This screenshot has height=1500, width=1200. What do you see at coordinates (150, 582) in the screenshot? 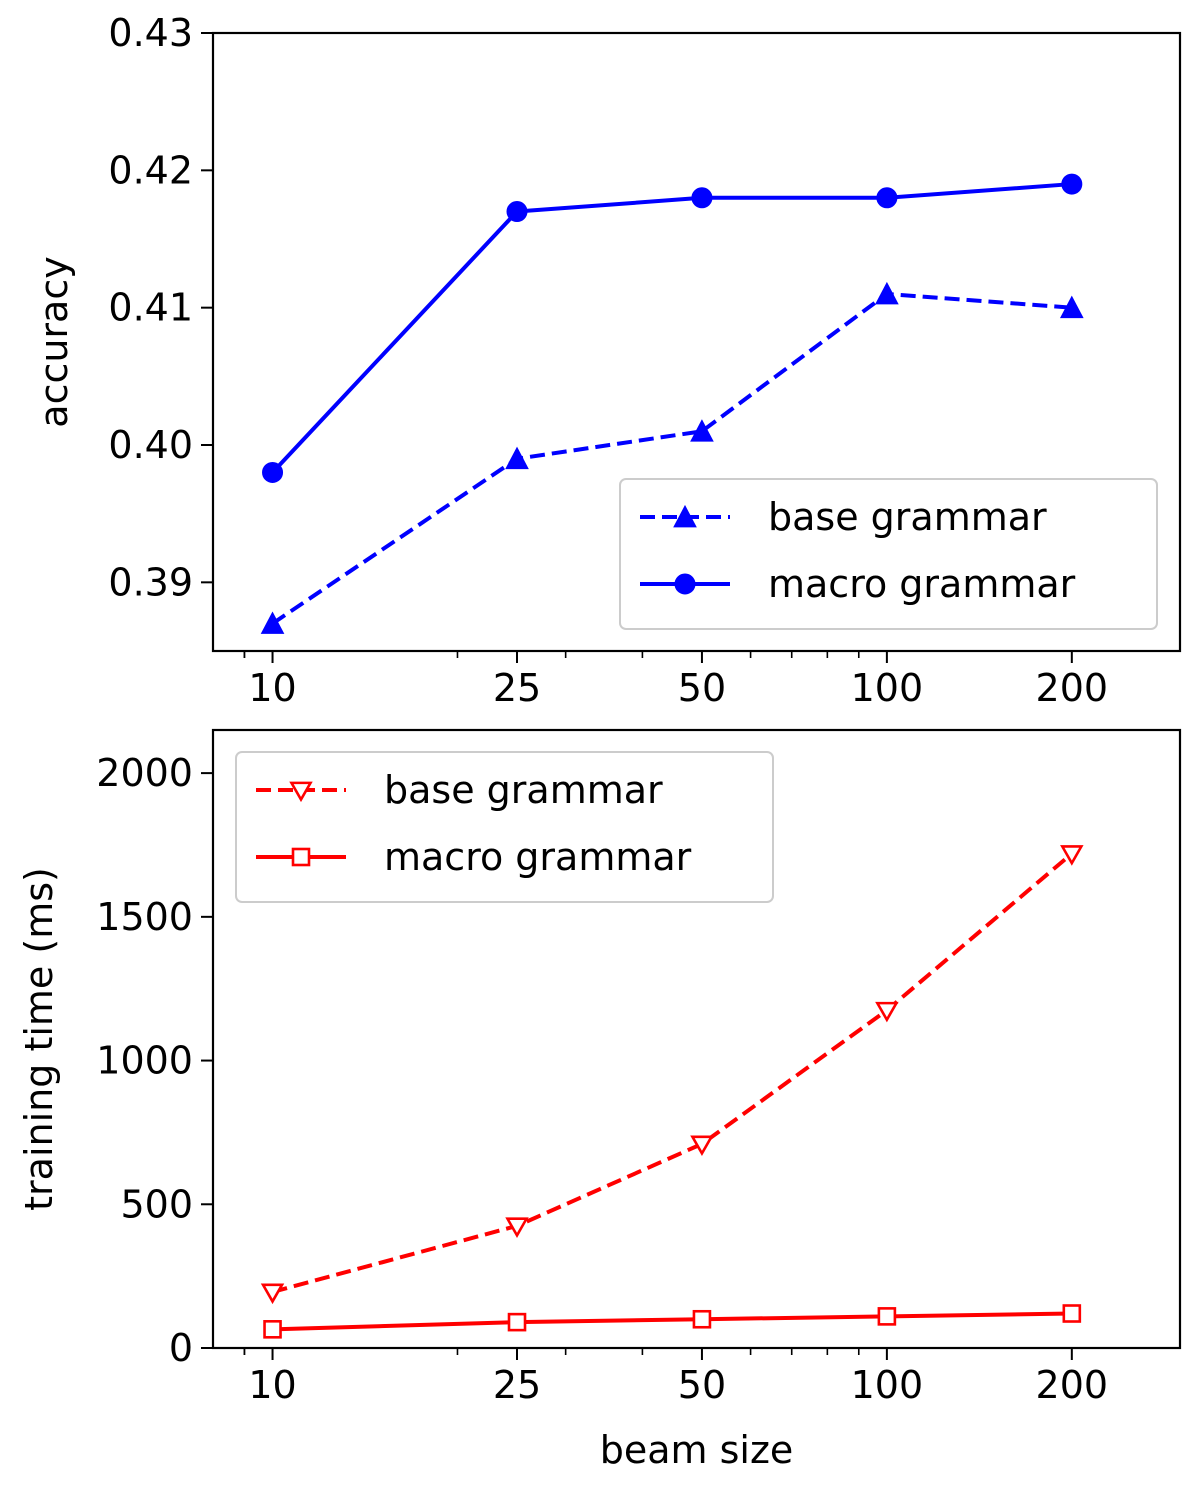
I see `y-tick-label: 0.39` at bounding box center [150, 582].